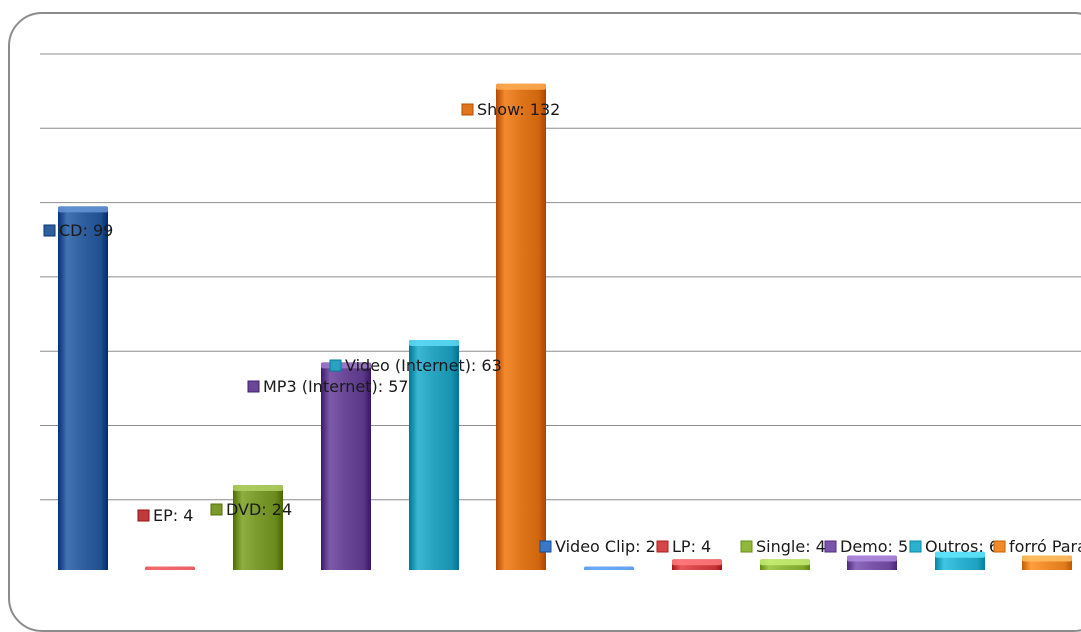  What do you see at coordinates (962, 546) in the screenshot?
I see `data-label-text: Outros: 6` at bounding box center [962, 546].